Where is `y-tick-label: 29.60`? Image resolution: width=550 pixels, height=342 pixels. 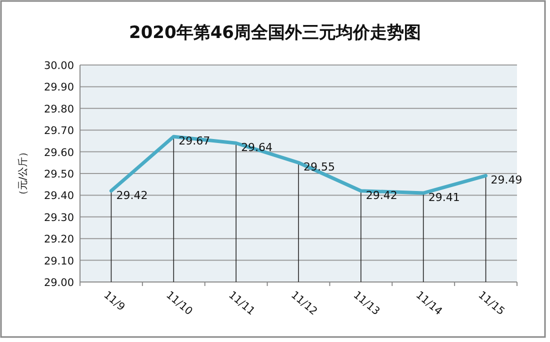 y-tick-label: 29.60 is located at coordinates (59, 152).